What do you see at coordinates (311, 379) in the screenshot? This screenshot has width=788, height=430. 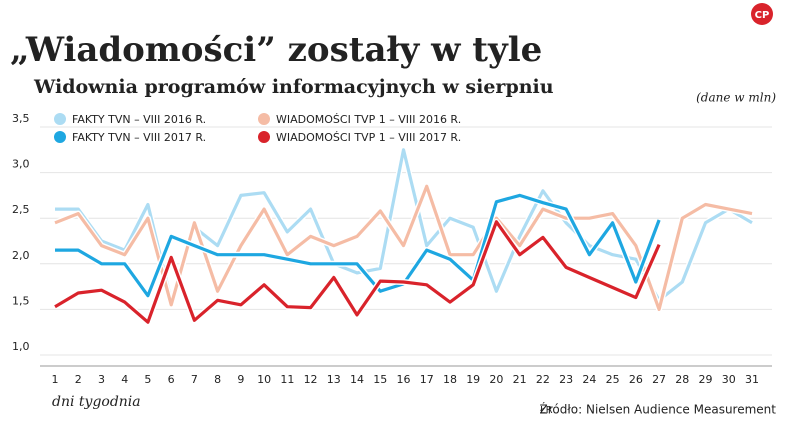 I see `x-tick-label: 12` at bounding box center [311, 379].